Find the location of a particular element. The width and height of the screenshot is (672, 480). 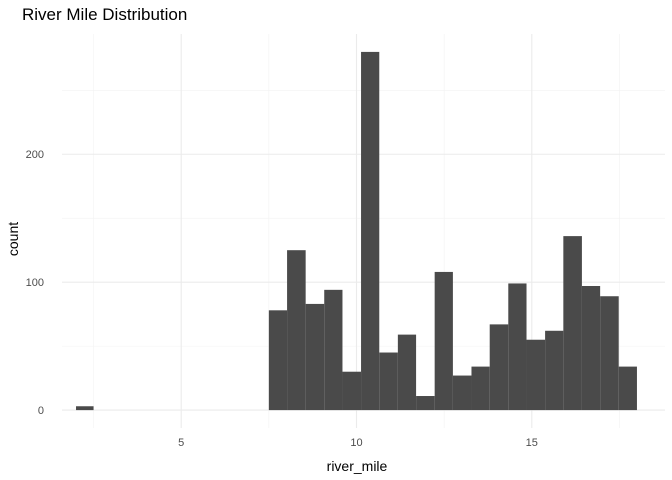

x-tick-label: 15 is located at coordinates (532, 443).